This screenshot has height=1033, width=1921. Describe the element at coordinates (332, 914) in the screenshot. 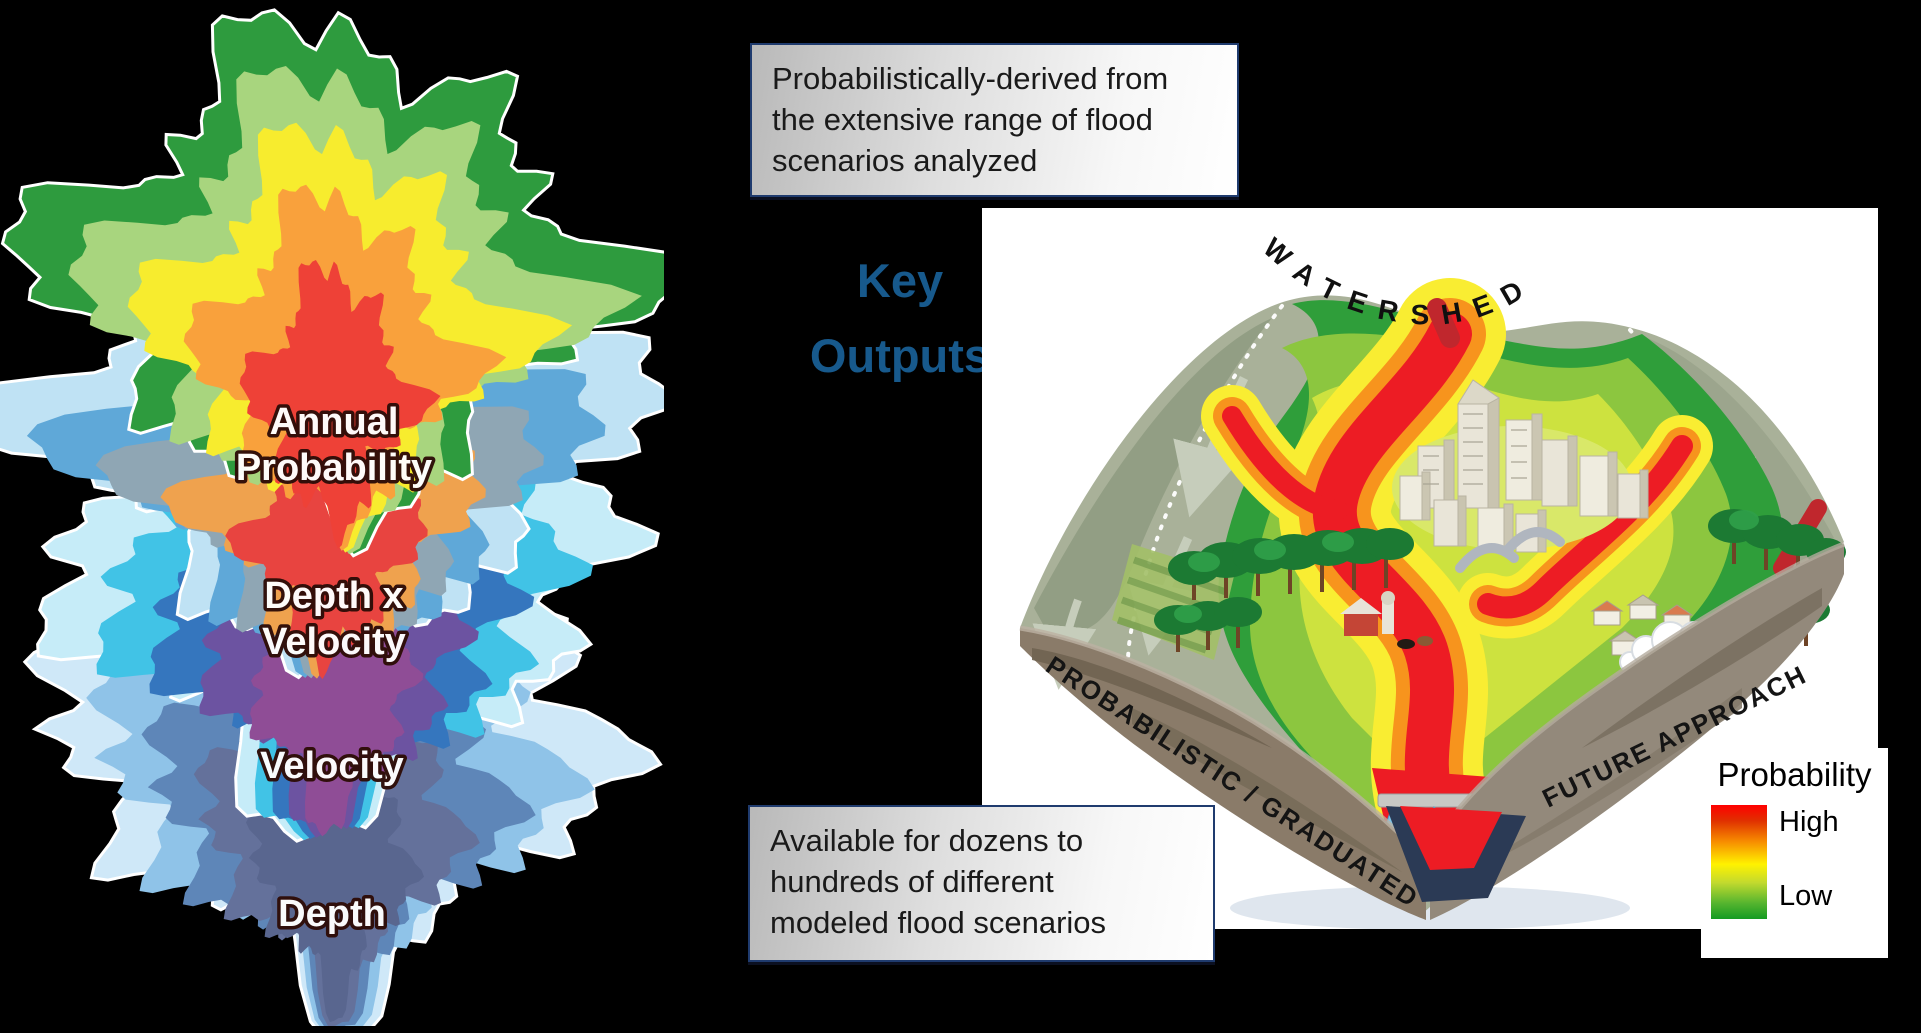

I see `layer-label-depth: Depth` at that location.